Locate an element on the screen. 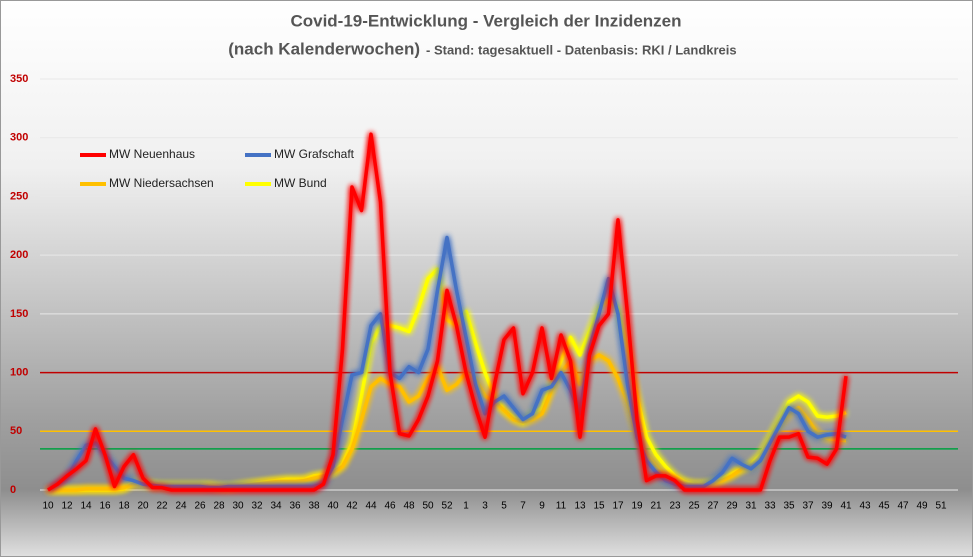 This screenshot has width=973, height=557. x-tick-label: 26 is located at coordinates (200, 506).